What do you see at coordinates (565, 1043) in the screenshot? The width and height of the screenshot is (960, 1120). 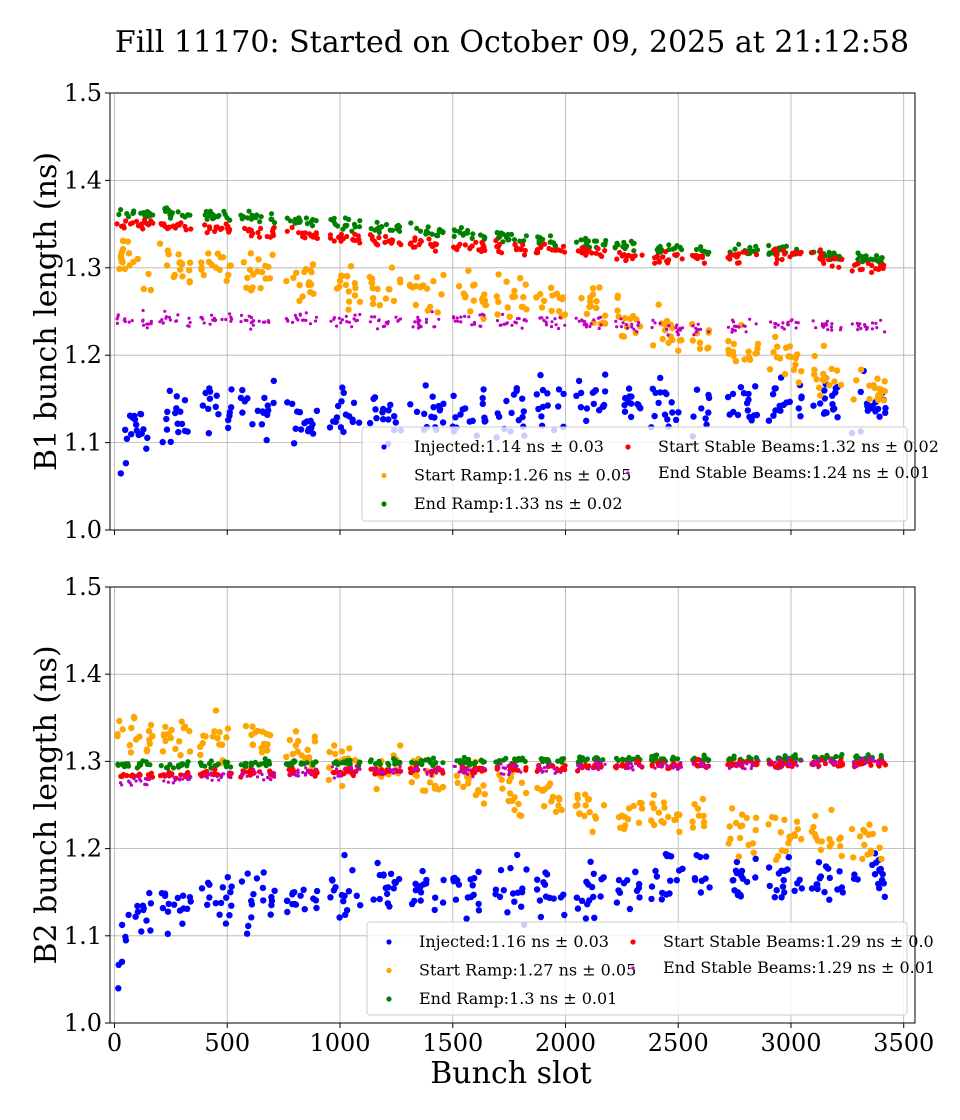 I see `x-tick-label: 2000` at bounding box center [565, 1043].